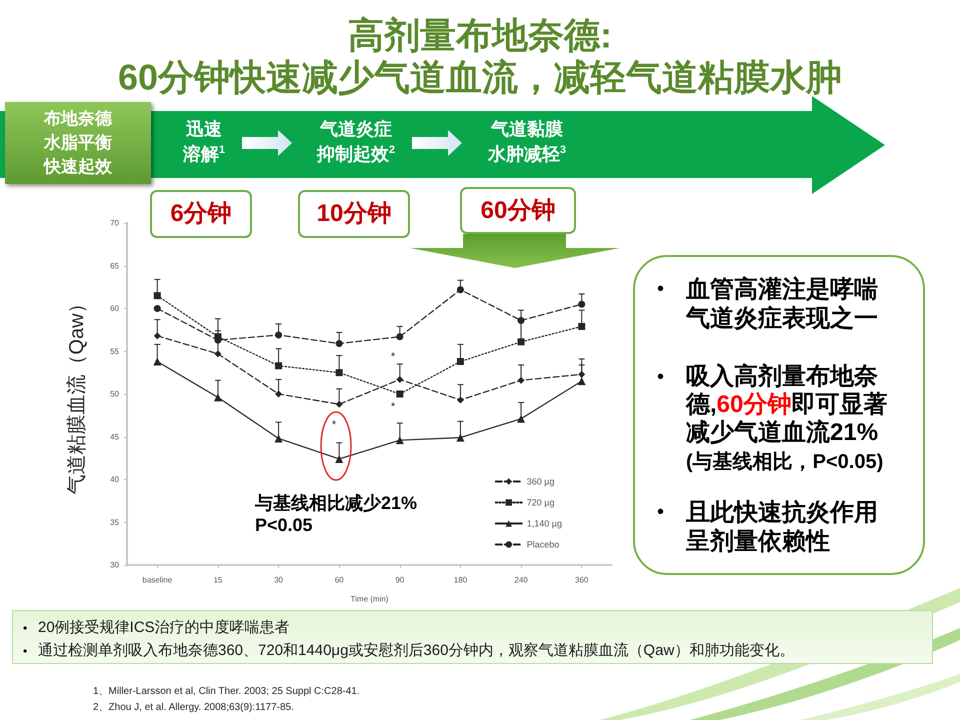 The width and height of the screenshot is (960, 720). What do you see at coordinates (218, 580) in the screenshot?
I see `x-tick-label: 15` at bounding box center [218, 580].